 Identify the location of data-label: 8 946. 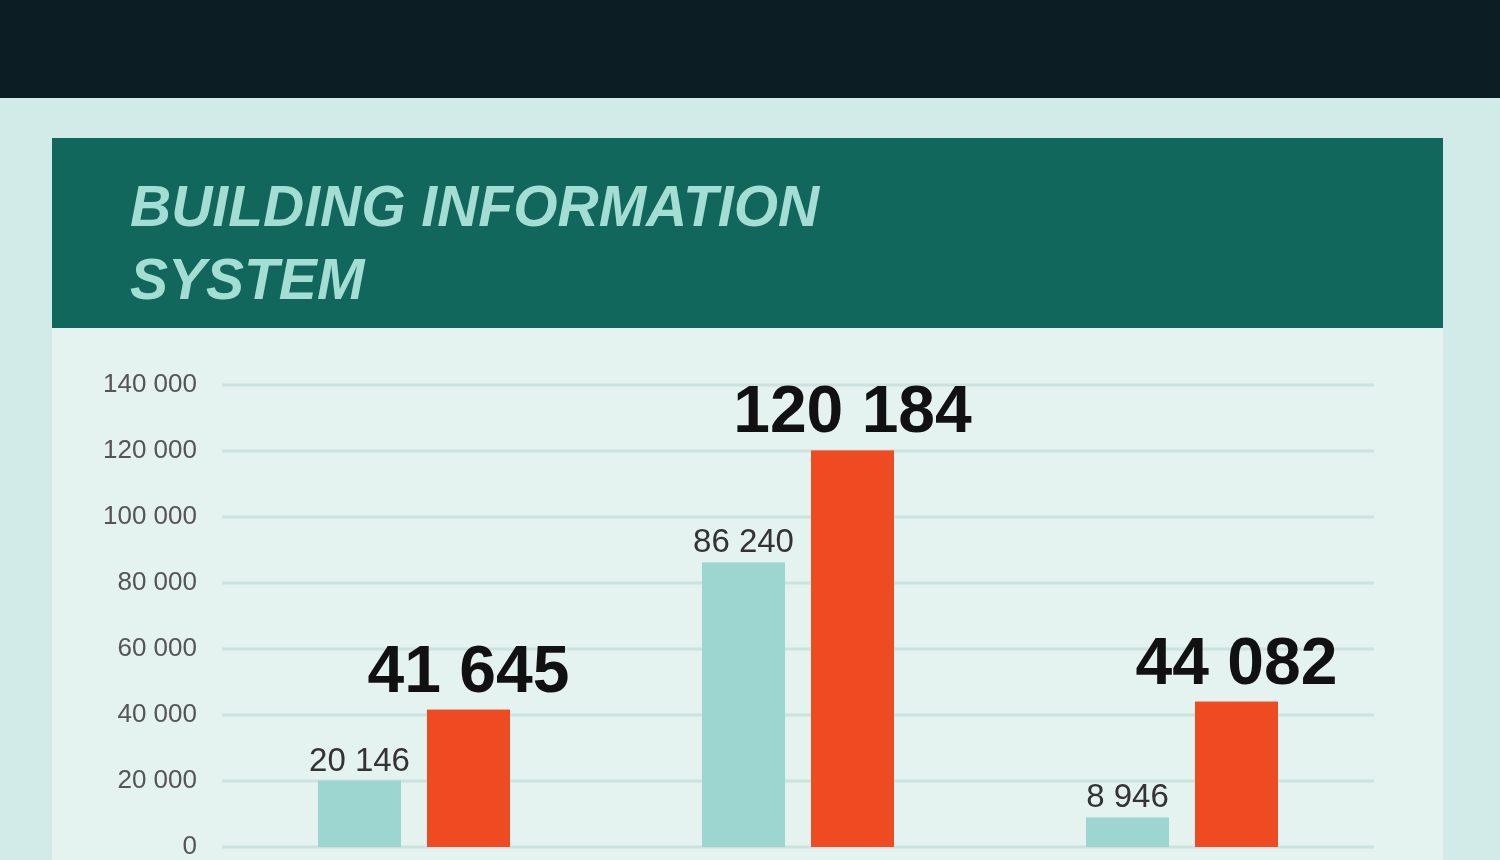
(1127, 796).